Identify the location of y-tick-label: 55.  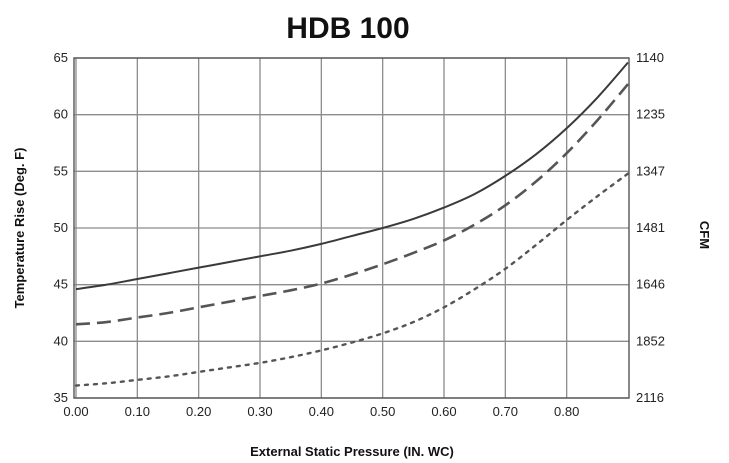
(61, 170).